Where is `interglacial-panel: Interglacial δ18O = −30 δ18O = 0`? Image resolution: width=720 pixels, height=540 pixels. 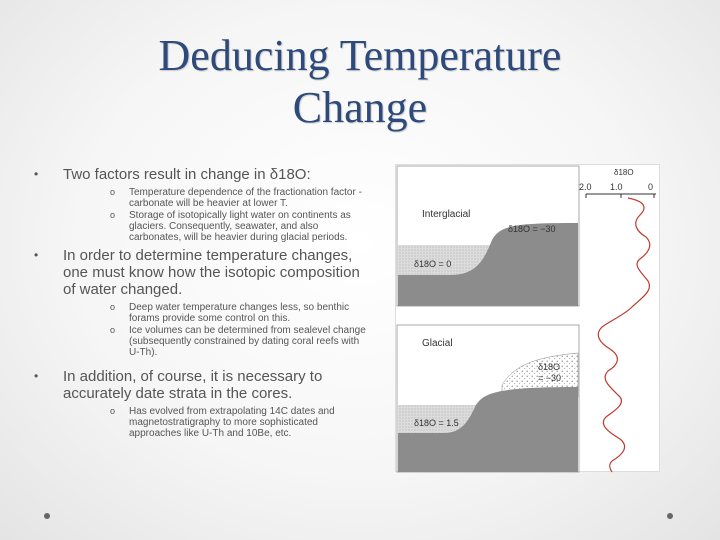
interglacial-panel: Interglacial δ18O = −30 δ18O = 0 is located at coordinates (488, 236).